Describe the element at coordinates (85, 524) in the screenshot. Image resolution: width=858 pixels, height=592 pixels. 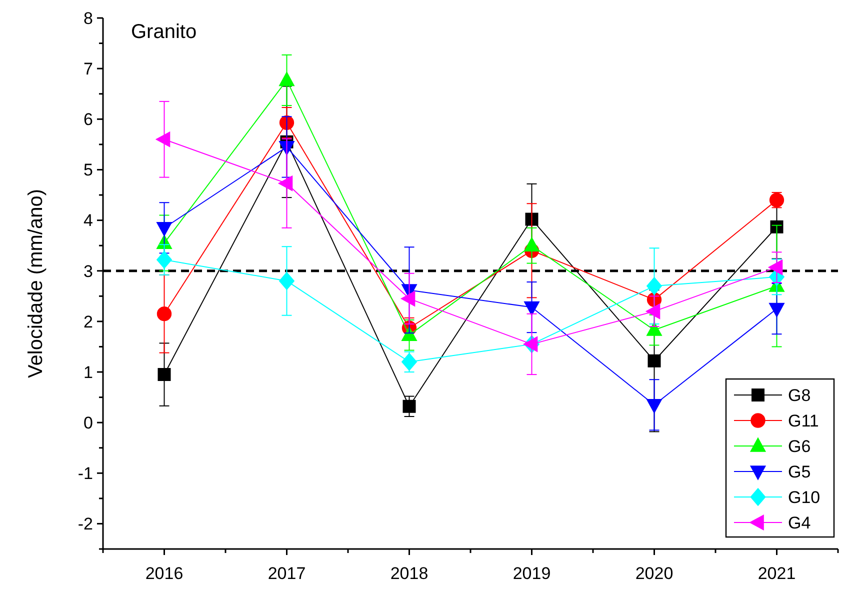
I see `y-tick-label: -2` at that location.